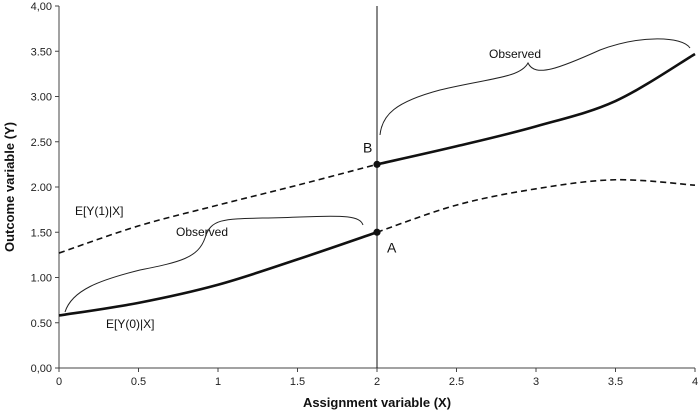  I want to click on x-tick-label: 3, so click(536, 382).